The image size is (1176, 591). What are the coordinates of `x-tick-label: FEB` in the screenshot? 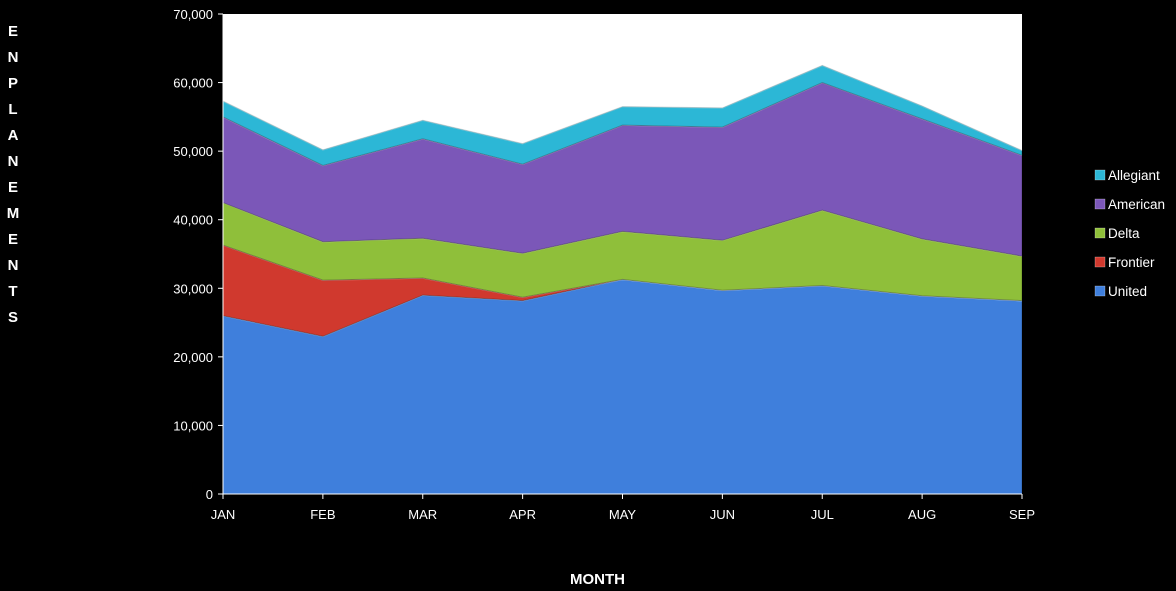 It's located at (322, 514).